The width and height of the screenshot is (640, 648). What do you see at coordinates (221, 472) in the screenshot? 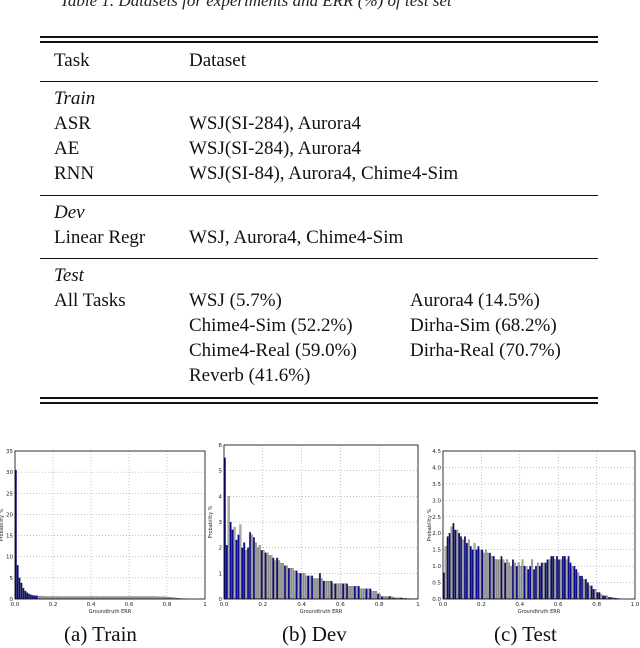
I see `y-tick-label: 5` at bounding box center [221, 472].